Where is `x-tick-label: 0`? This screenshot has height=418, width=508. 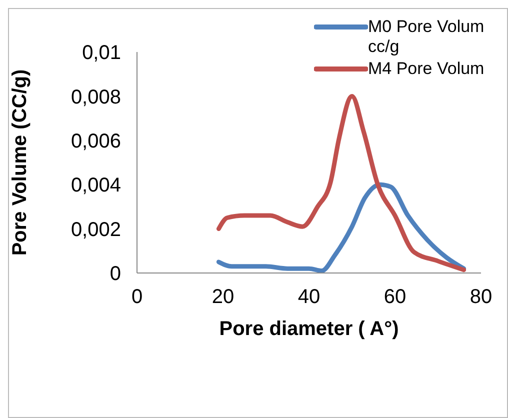 x-tick-label: 0 is located at coordinates (137, 297).